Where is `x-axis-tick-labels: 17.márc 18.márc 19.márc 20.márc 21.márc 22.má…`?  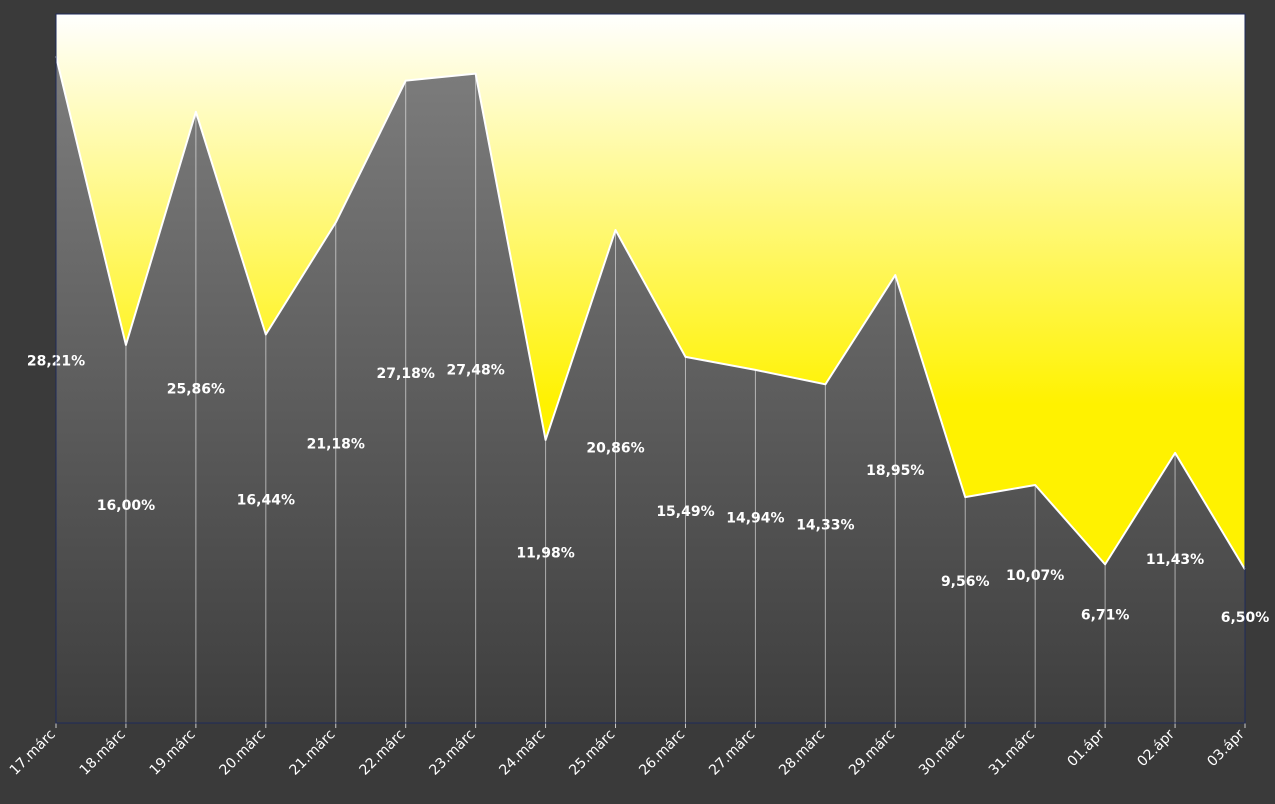 x-axis-tick-labels: 17.márc 18.márc 19.márc 20.márc 21.márc 22.má… is located at coordinates (627, 751).